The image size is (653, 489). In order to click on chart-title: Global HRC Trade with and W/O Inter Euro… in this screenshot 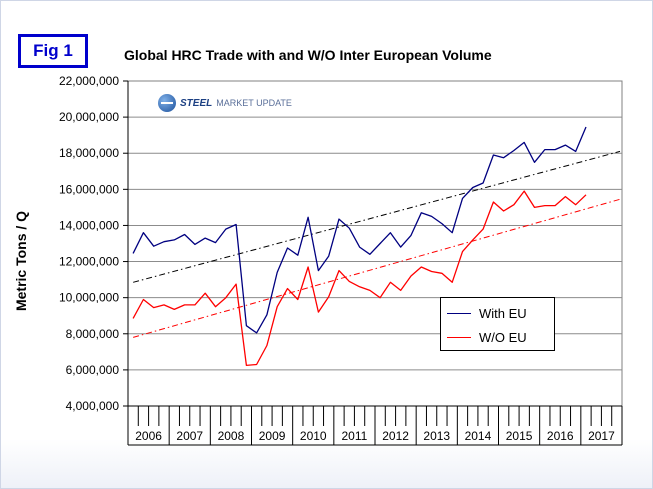, I will do `click(308, 55)`.